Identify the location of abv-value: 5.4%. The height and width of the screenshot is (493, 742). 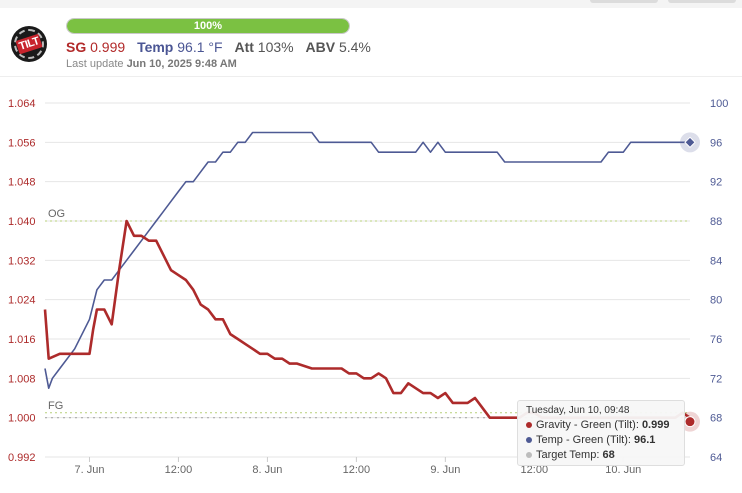
(354, 47).